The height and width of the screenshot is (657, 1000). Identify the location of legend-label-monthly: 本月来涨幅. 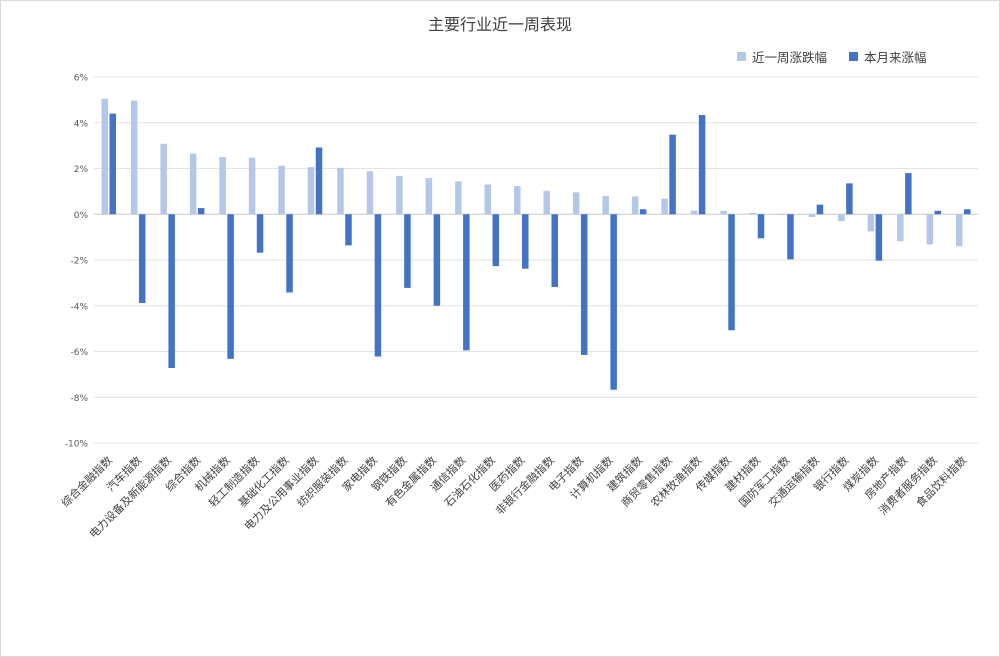
(895, 57).